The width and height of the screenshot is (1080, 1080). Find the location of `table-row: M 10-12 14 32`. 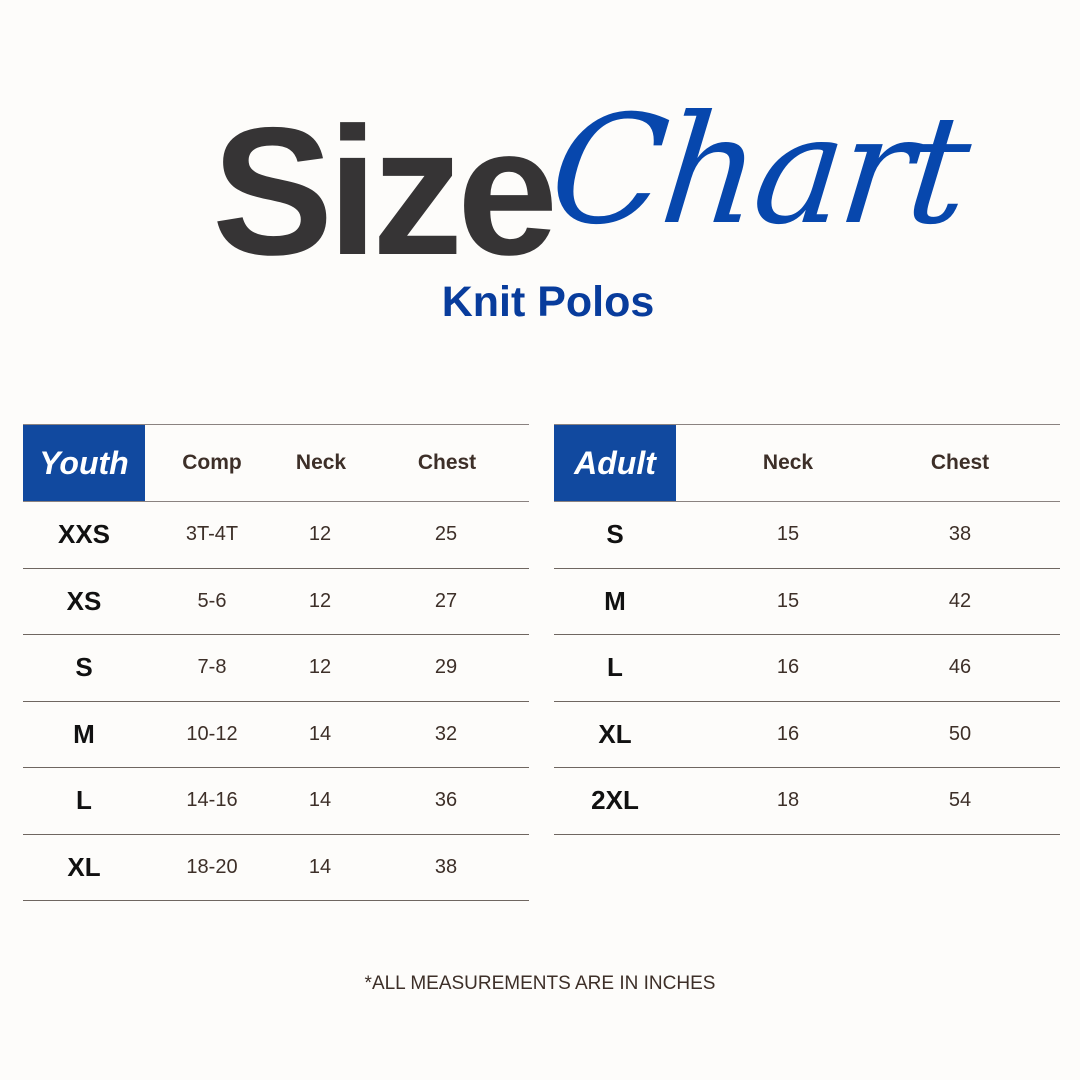

table-row: M 10-12 14 32 is located at coordinates (276, 735).